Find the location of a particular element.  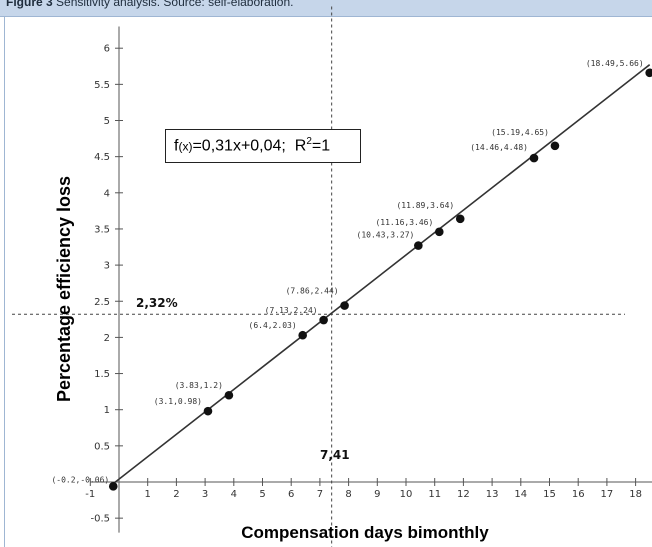

x-tick-label: 5 is located at coordinates (262, 494).